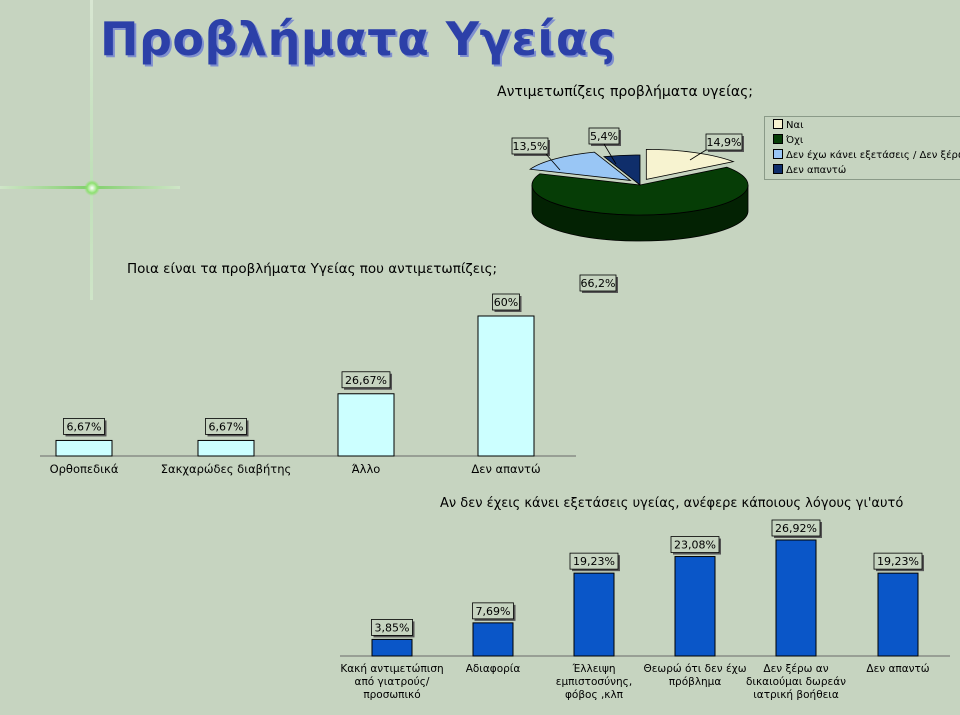 The image size is (960, 715). I want to click on bar1-value-label-group: 60%, so click(507, 302).